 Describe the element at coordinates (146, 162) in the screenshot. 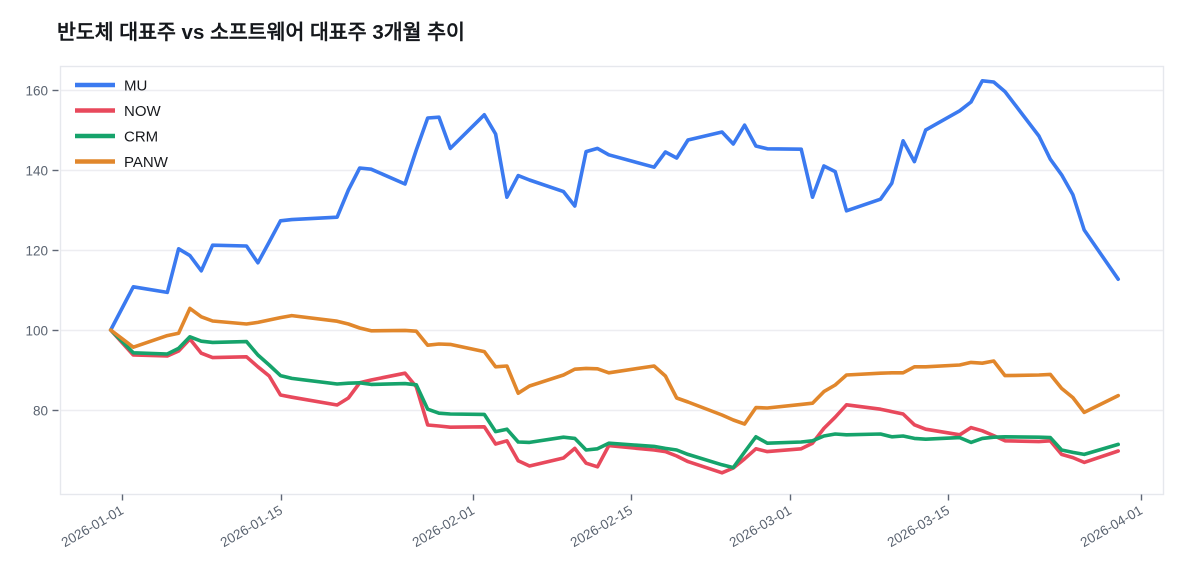

I see `legend-label-PANW: PANW` at that location.